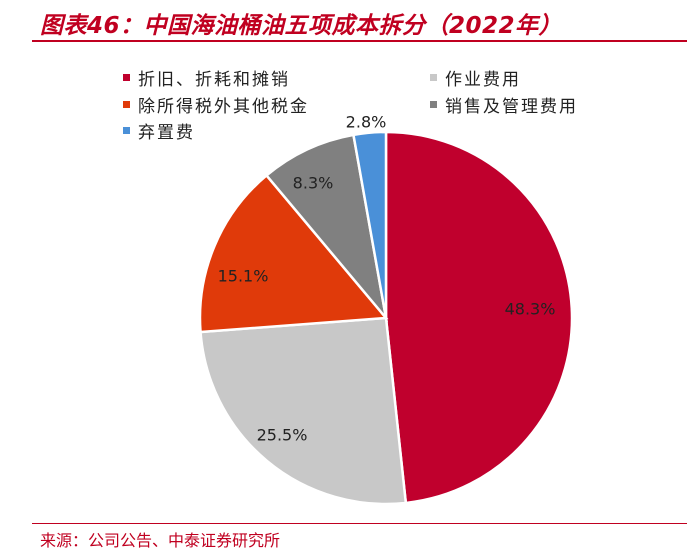 The width and height of the screenshot is (689, 552). Describe the element at coordinates (301, 26) in the screenshot. I see `chart-title: 图表46：中国海油桶油五项成本拆分（2022年）` at that location.